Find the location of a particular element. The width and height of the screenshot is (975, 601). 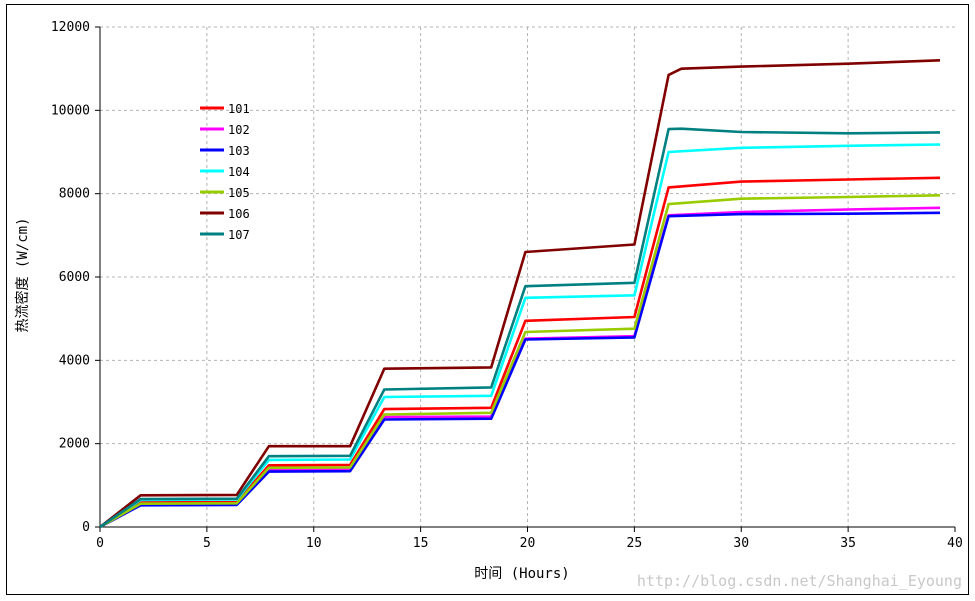

y-tick-label: 2000 is located at coordinates (74, 444).